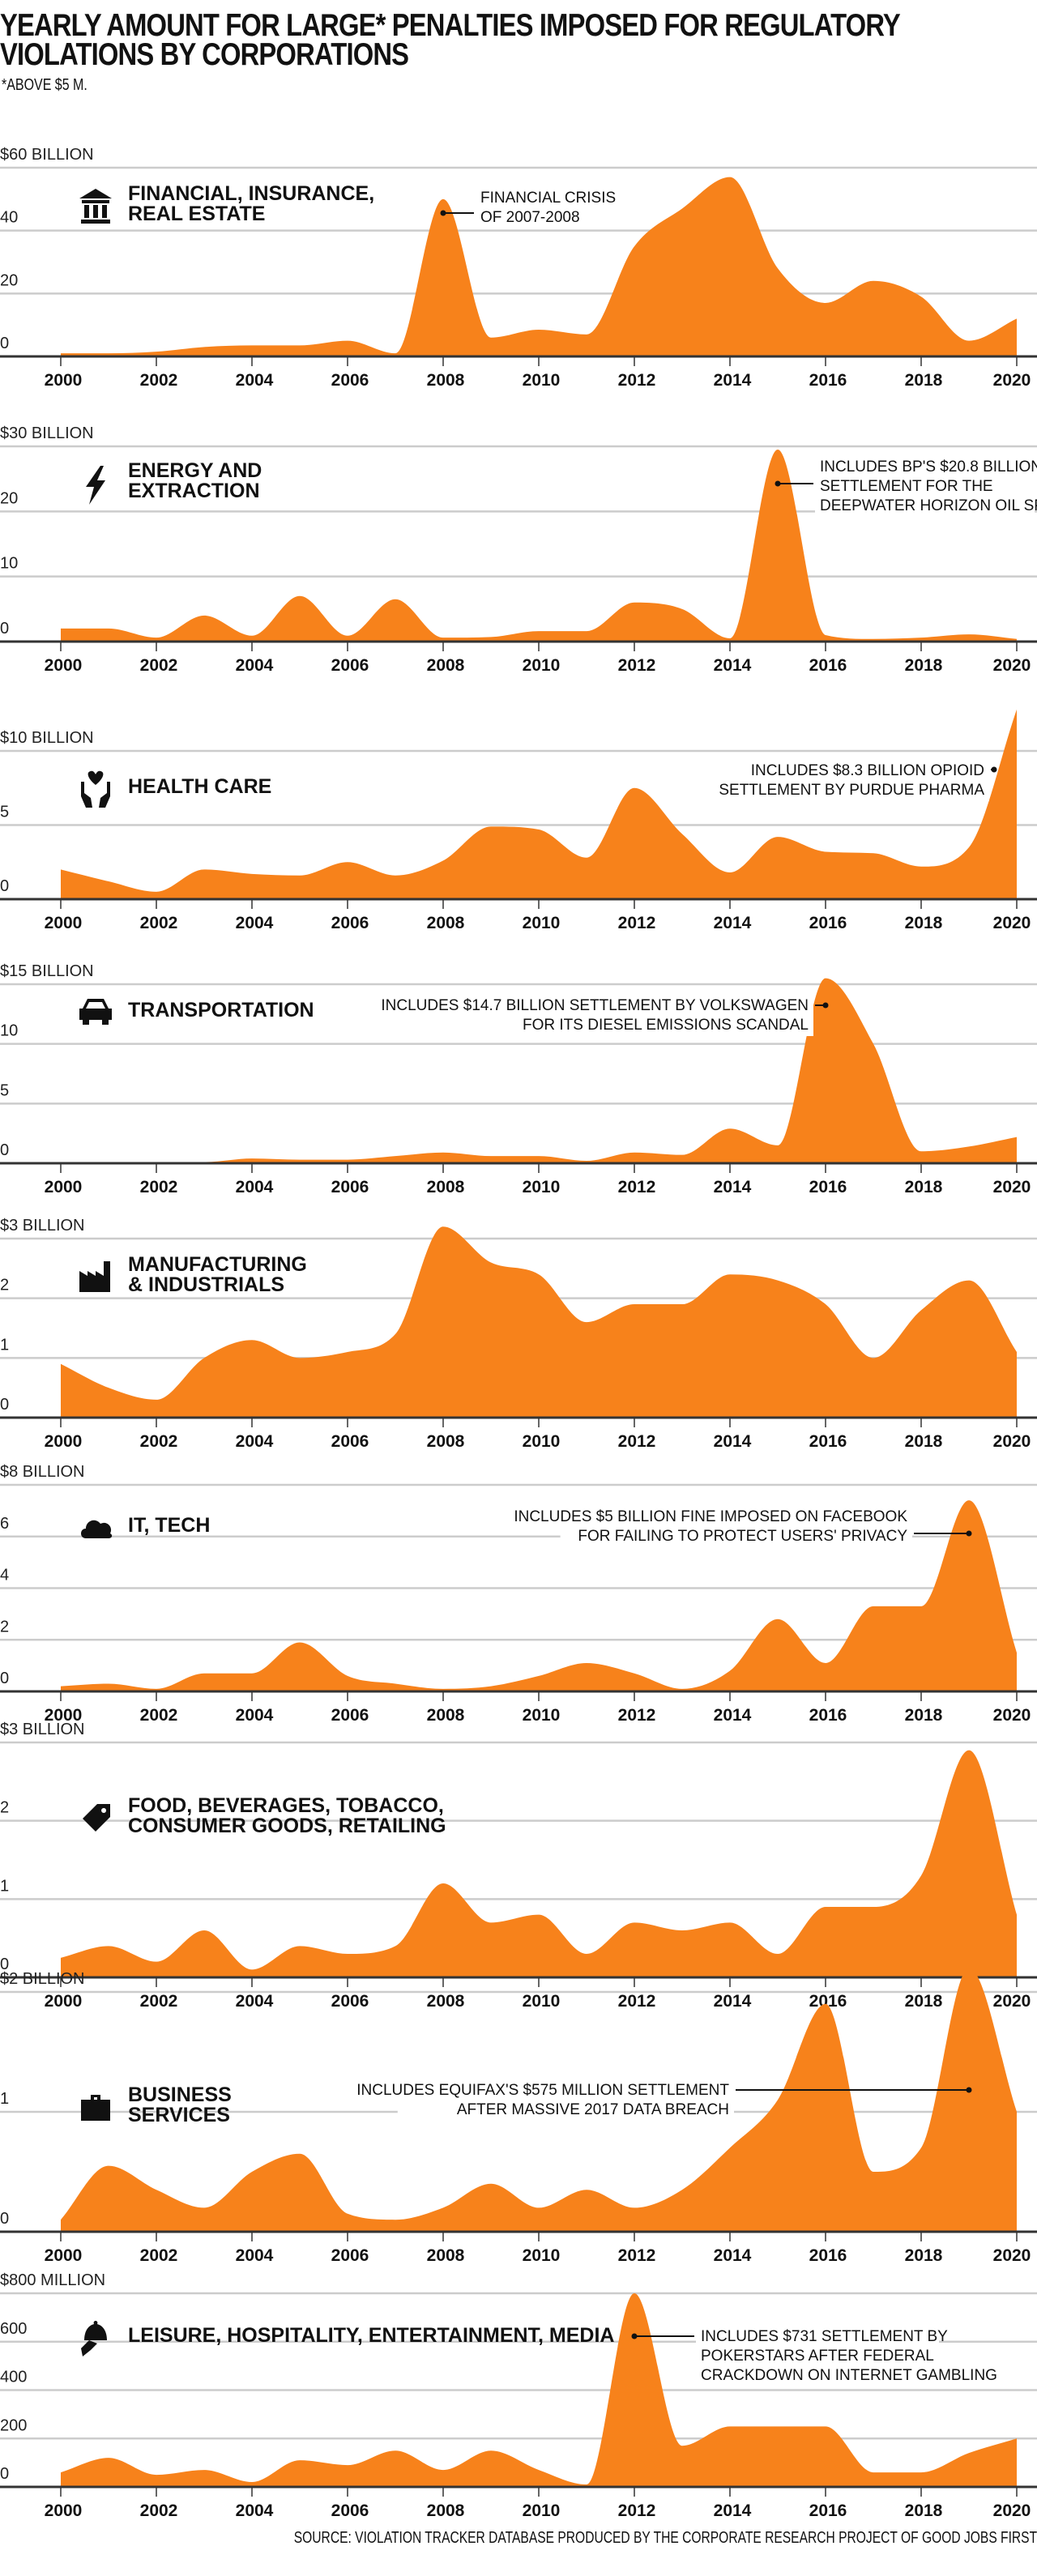 The width and height of the screenshot is (1037, 2576). I want to click on y-tick-label: $3 BILLION, so click(42, 1226).